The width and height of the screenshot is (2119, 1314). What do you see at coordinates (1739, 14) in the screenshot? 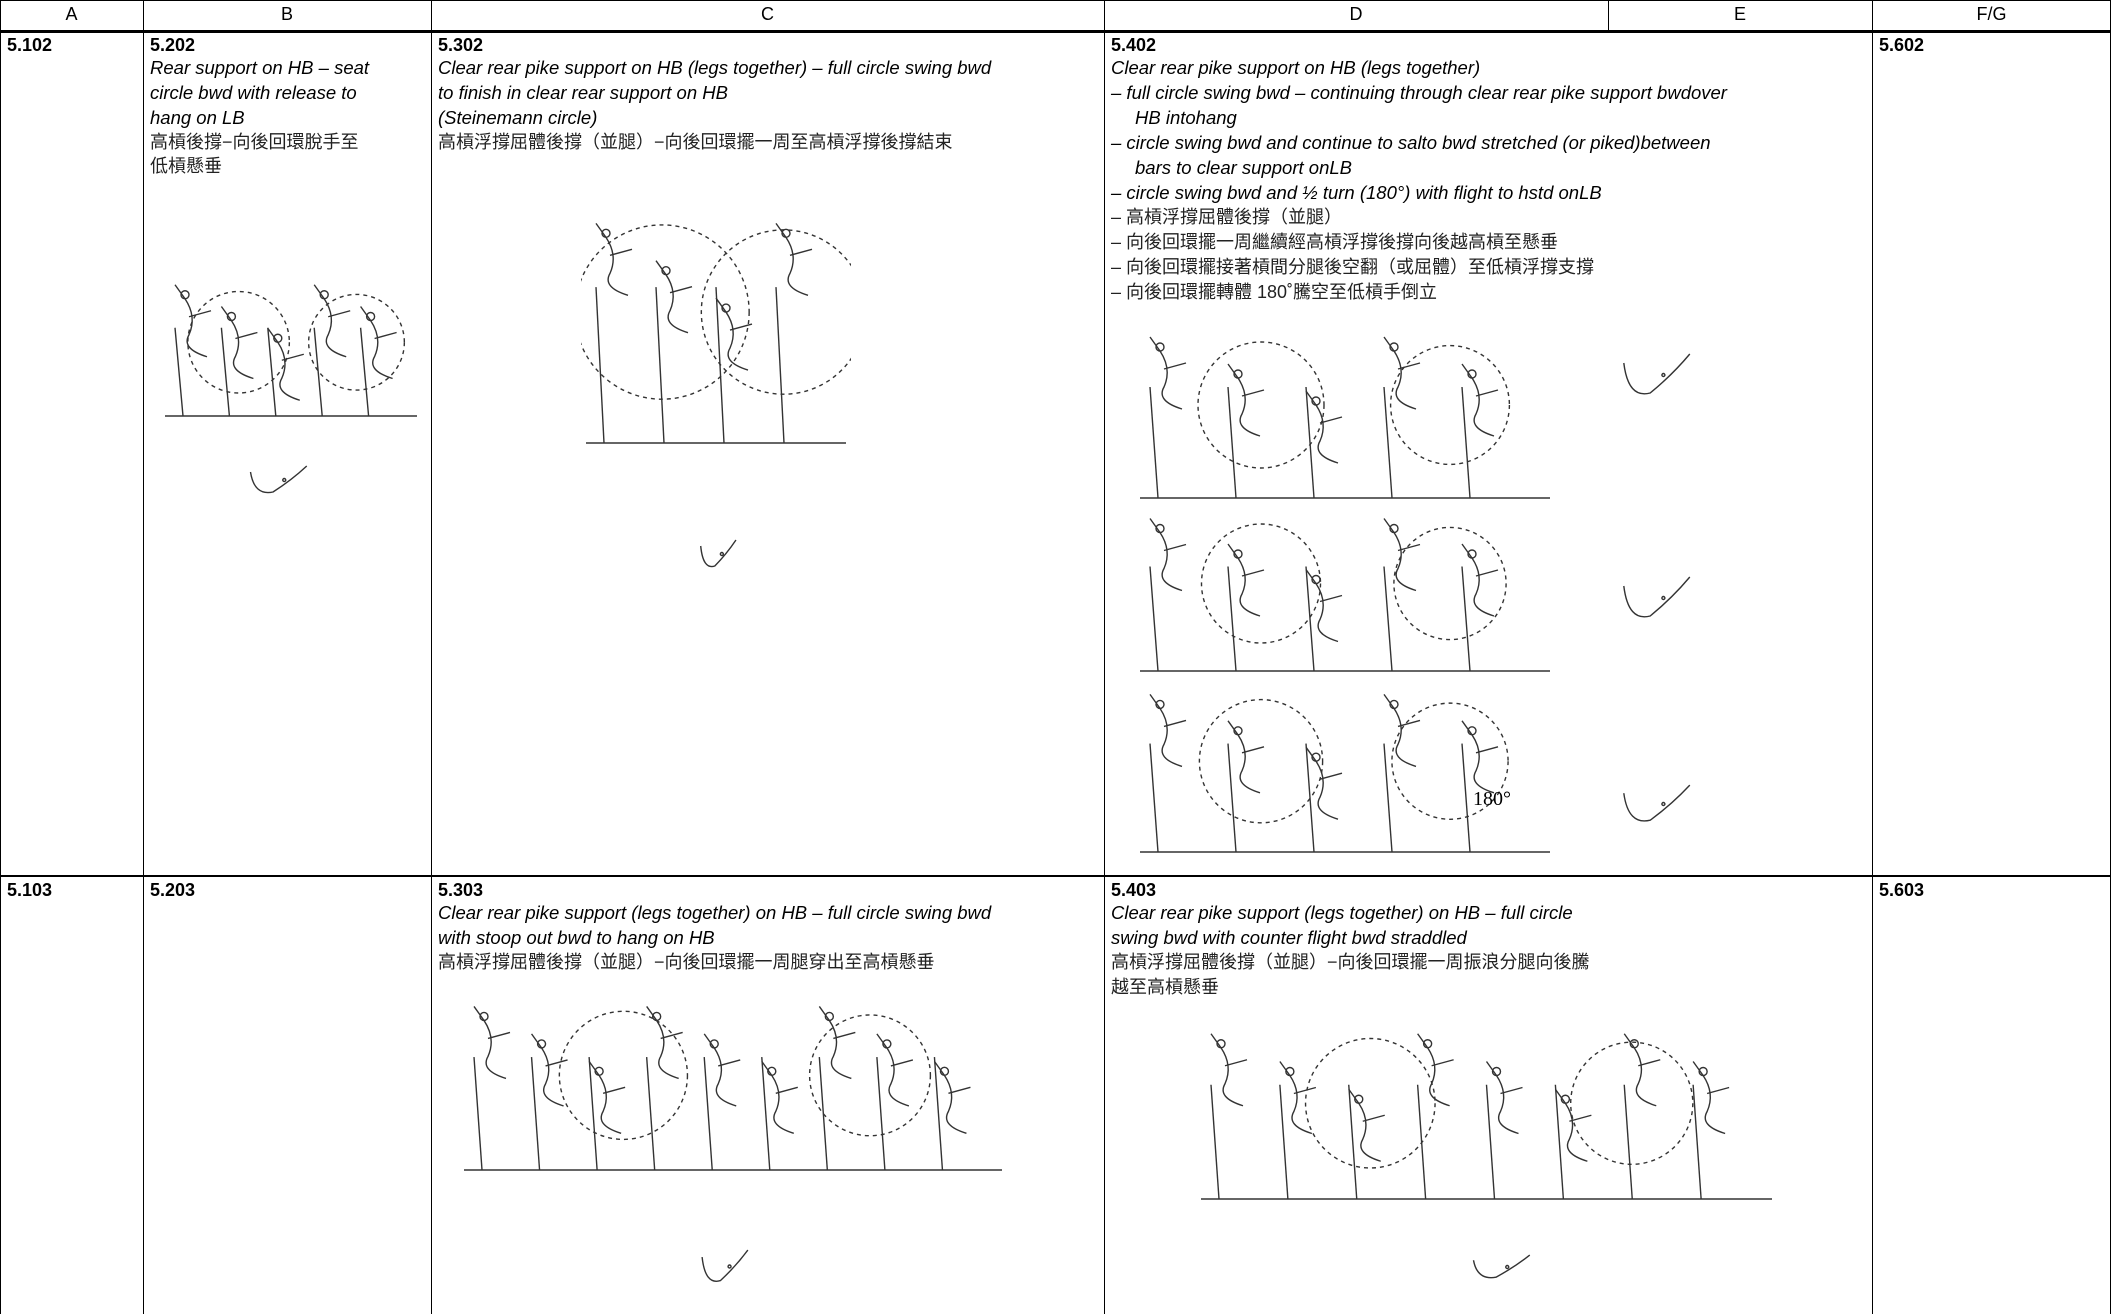
I see `column-header: E` at bounding box center [1739, 14].